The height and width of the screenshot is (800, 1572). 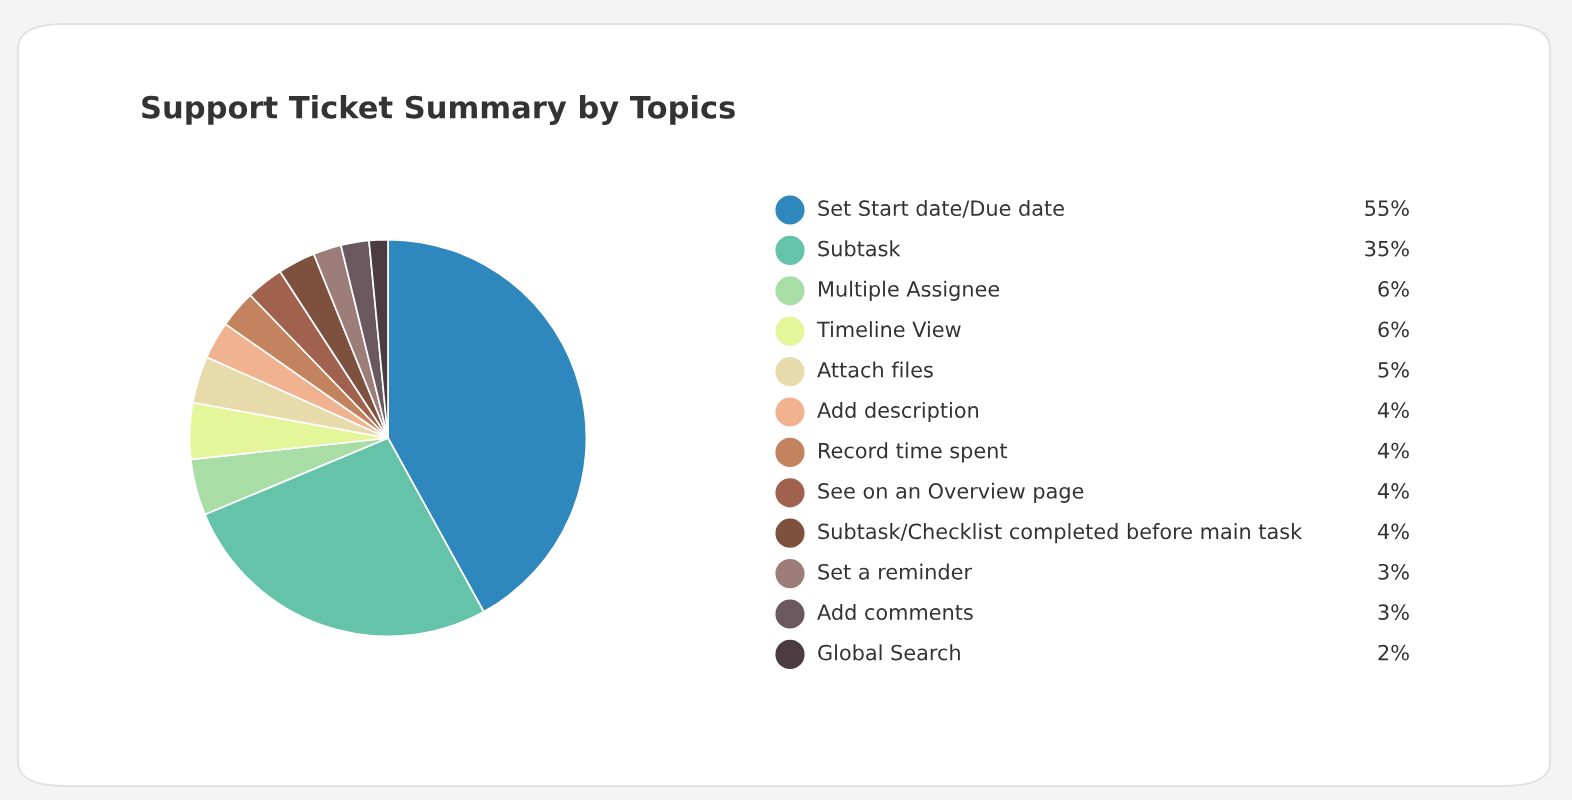 What do you see at coordinates (889, 652) in the screenshot?
I see `legend-label: Global Search` at bounding box center [889, 652].